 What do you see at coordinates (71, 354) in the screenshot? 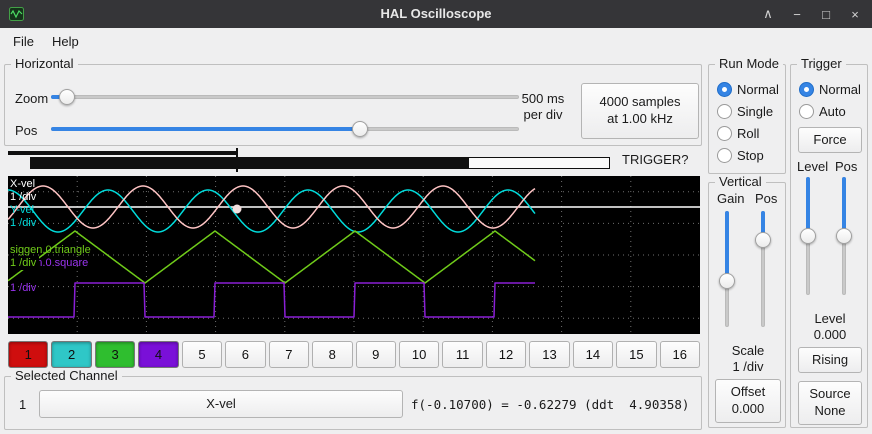
I see `channel-button-2: 2` at bounding box center [71, 354].